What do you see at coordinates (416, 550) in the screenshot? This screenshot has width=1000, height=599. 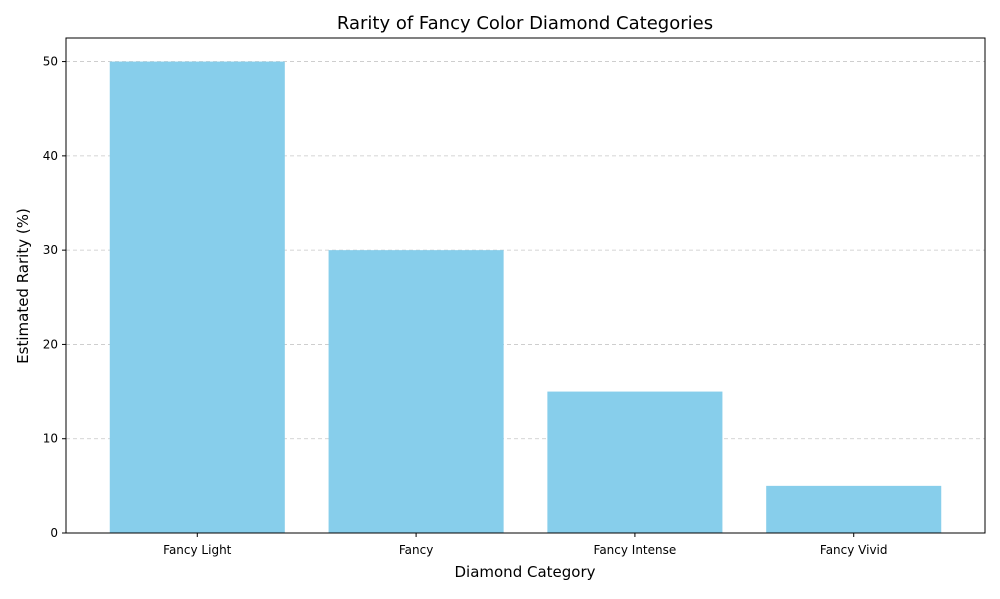 I see `x-tick-label: Fancy` at bounding box center [416, 550].